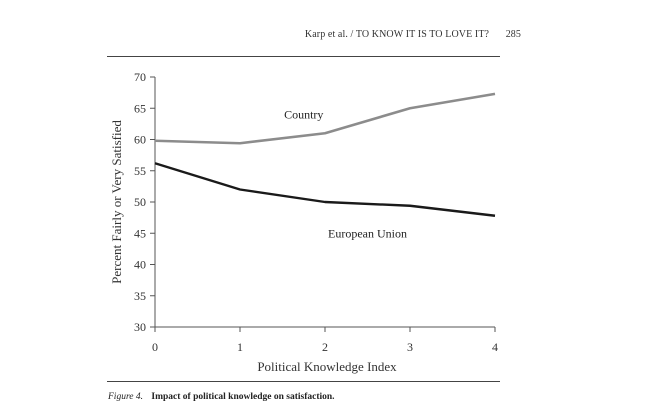 This screenshot has height=414, width=663. Describe the element at coordinates (140, 327) in the screenshot. I see `y-tick-label: 30` at that location.